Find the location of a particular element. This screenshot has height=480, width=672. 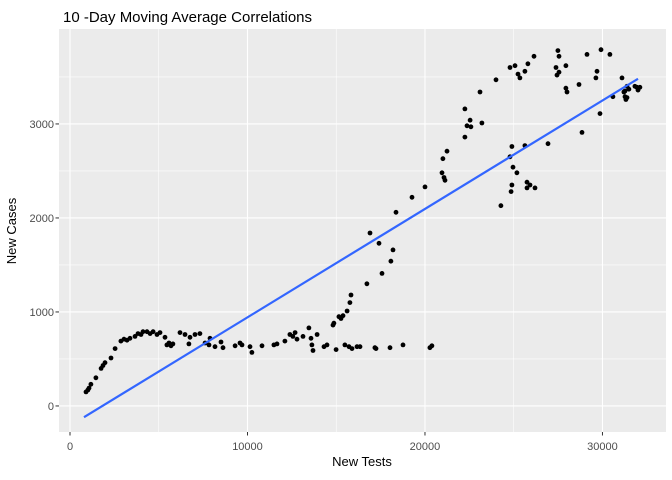

y-tick-label: 2000 is located at coordinates (42, 219).